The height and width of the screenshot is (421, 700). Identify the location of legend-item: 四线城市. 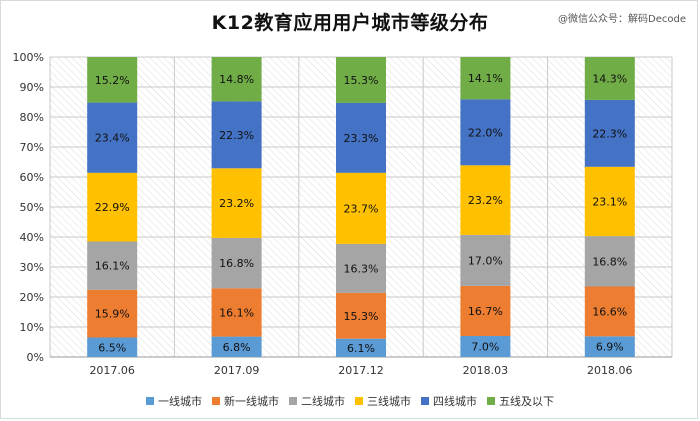
(449, 401).